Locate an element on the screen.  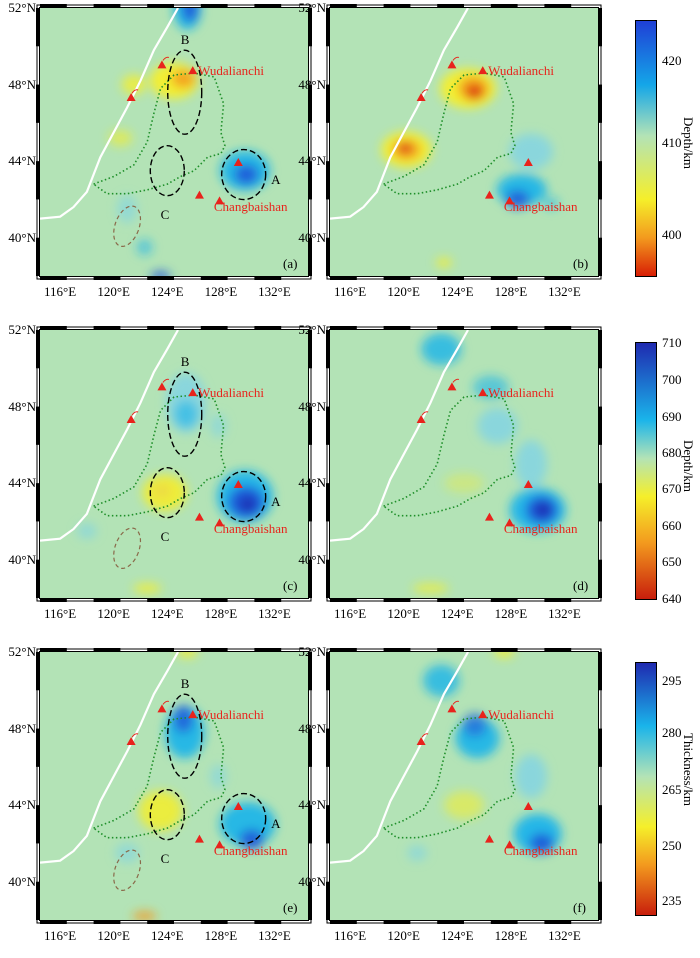
colorbar-2-tick: 670 is located at coordinates (672, 488).